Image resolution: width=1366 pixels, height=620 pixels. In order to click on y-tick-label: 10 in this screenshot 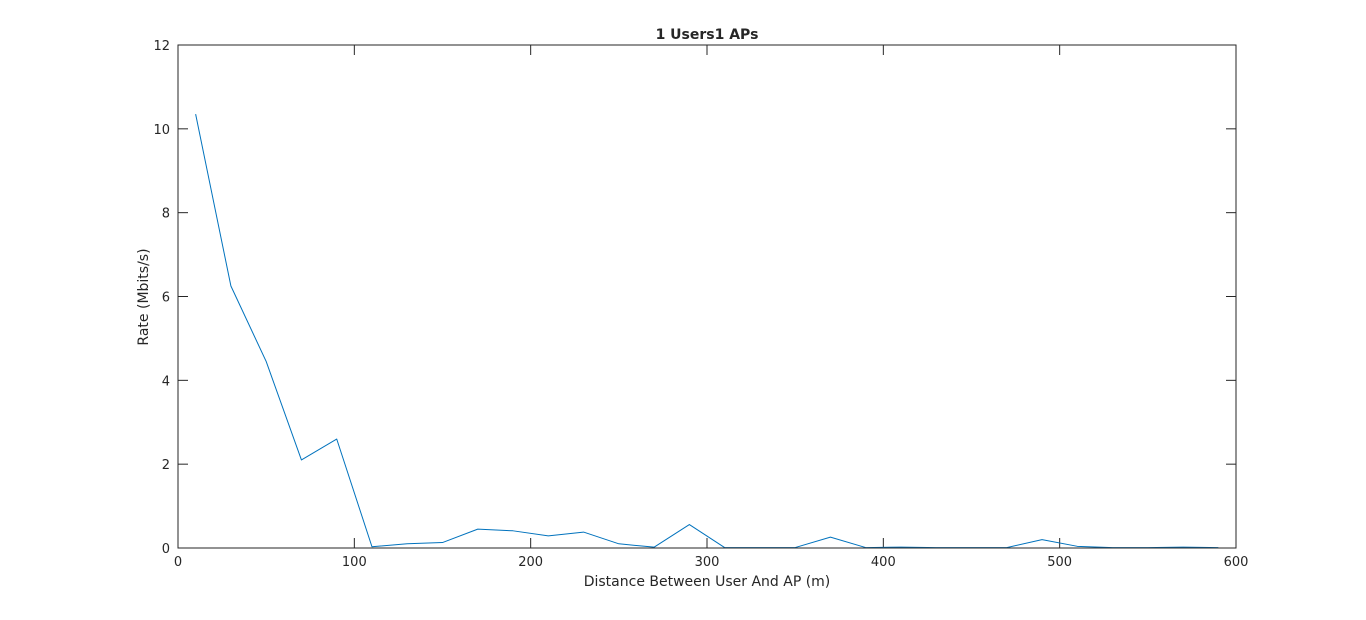, I will do `click(161, 130)`.